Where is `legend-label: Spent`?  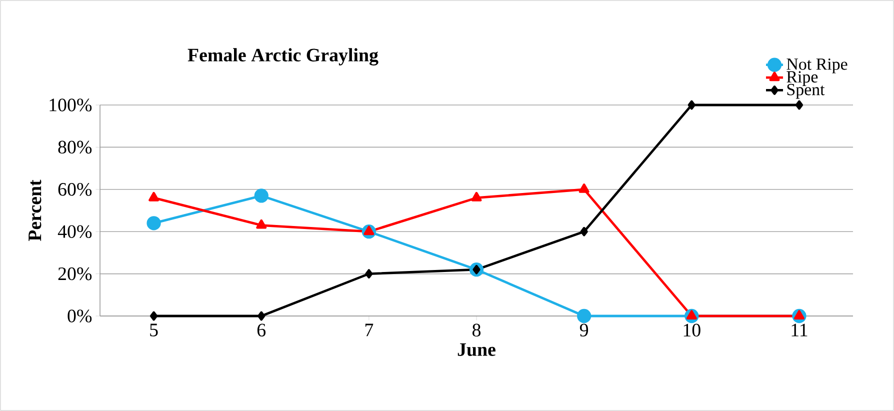 legend-label: Spent is located at coordinates (806, 91).